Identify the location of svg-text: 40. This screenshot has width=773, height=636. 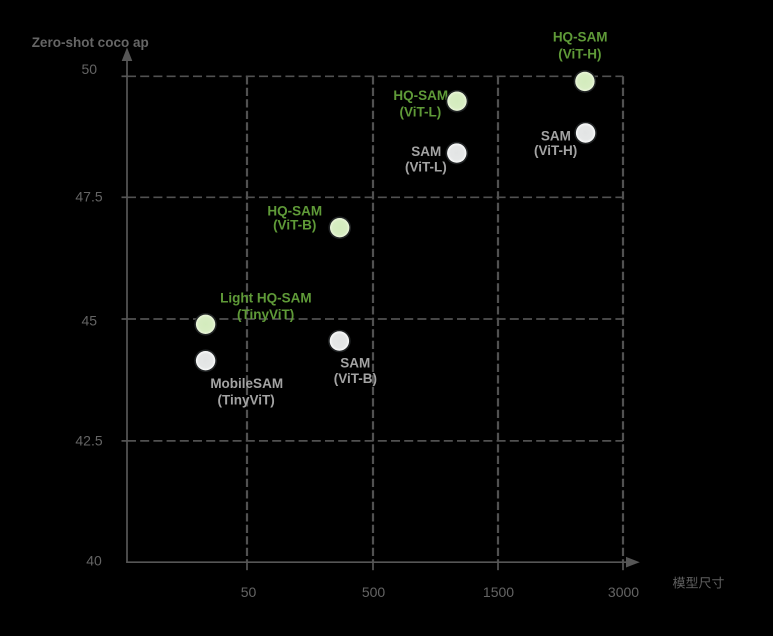
(94, 561).